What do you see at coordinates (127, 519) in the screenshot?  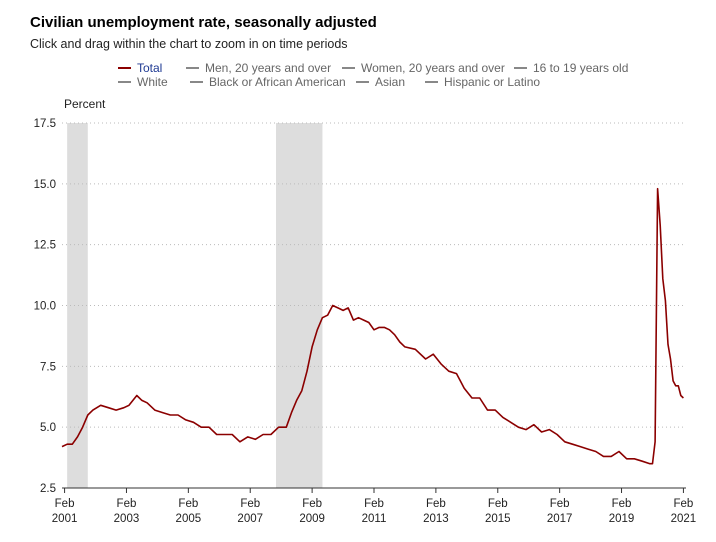 I see `x-tick-year-label: 2003` at bounding box center [127, 519].